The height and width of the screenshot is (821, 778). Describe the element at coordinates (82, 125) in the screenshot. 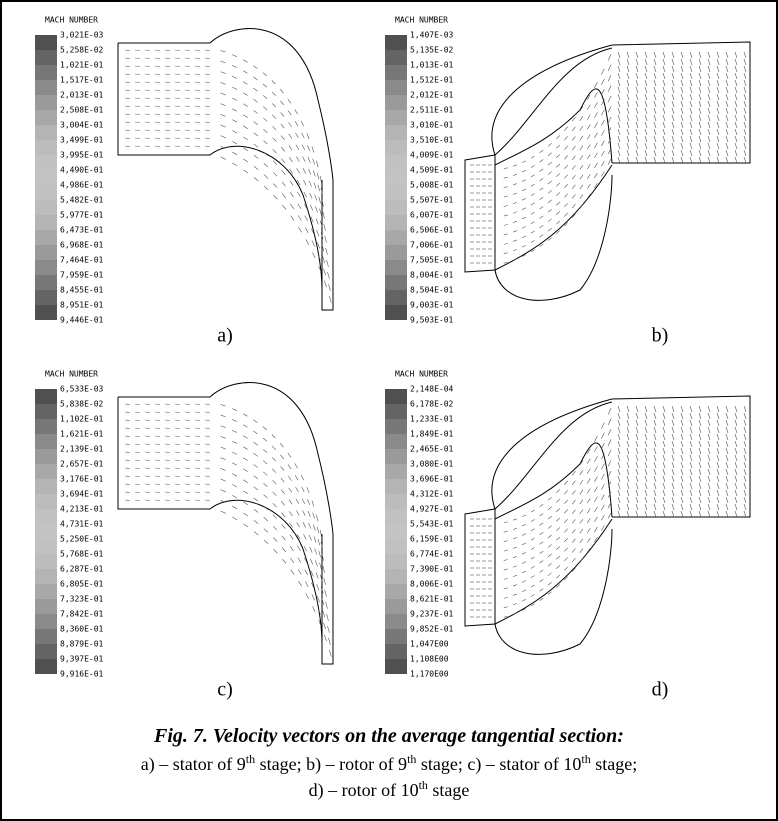

I see `legend-label: 3,004E-01` at that location.